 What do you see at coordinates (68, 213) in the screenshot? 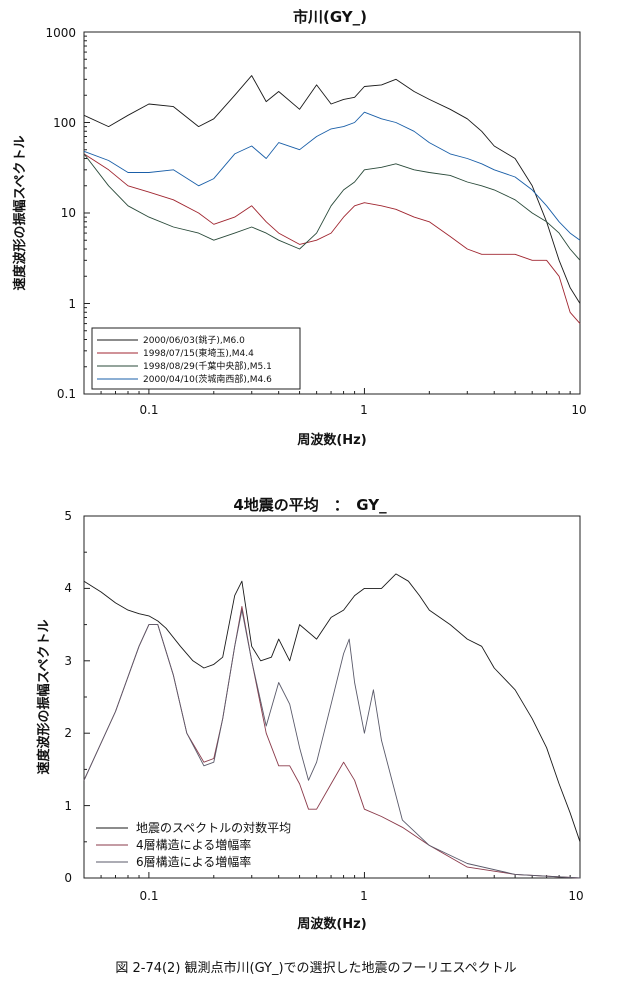
I see `top-ytick-label-10: 10` at bounding box center [68, 213].